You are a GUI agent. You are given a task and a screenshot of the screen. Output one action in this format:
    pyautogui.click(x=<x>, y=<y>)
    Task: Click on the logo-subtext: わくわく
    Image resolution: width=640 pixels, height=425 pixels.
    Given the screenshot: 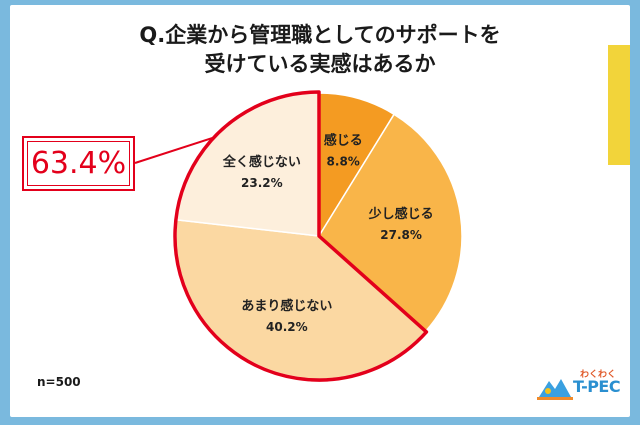 What is the action you would take?
    pyautogui.click(x=598, y=375)
    